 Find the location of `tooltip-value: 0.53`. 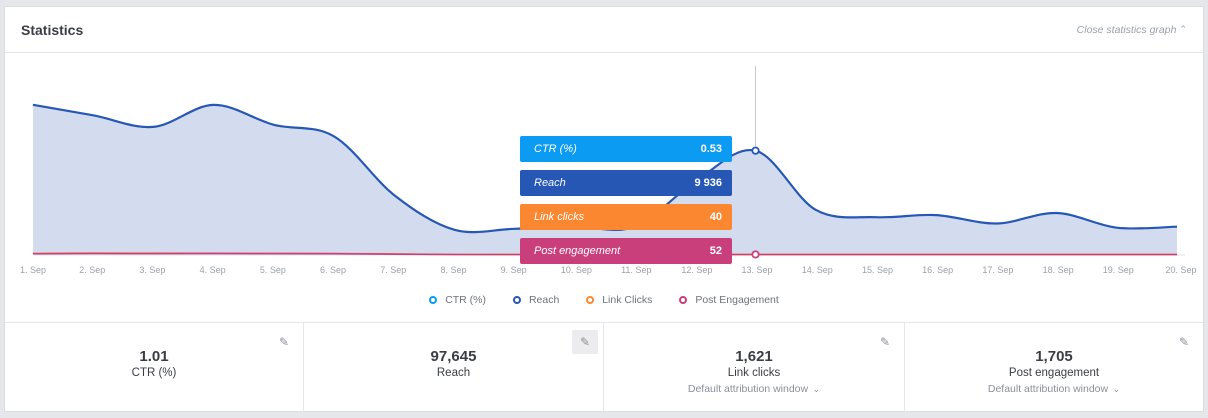

tooltip-value: 0.53 is located at coordinates (711, 149).